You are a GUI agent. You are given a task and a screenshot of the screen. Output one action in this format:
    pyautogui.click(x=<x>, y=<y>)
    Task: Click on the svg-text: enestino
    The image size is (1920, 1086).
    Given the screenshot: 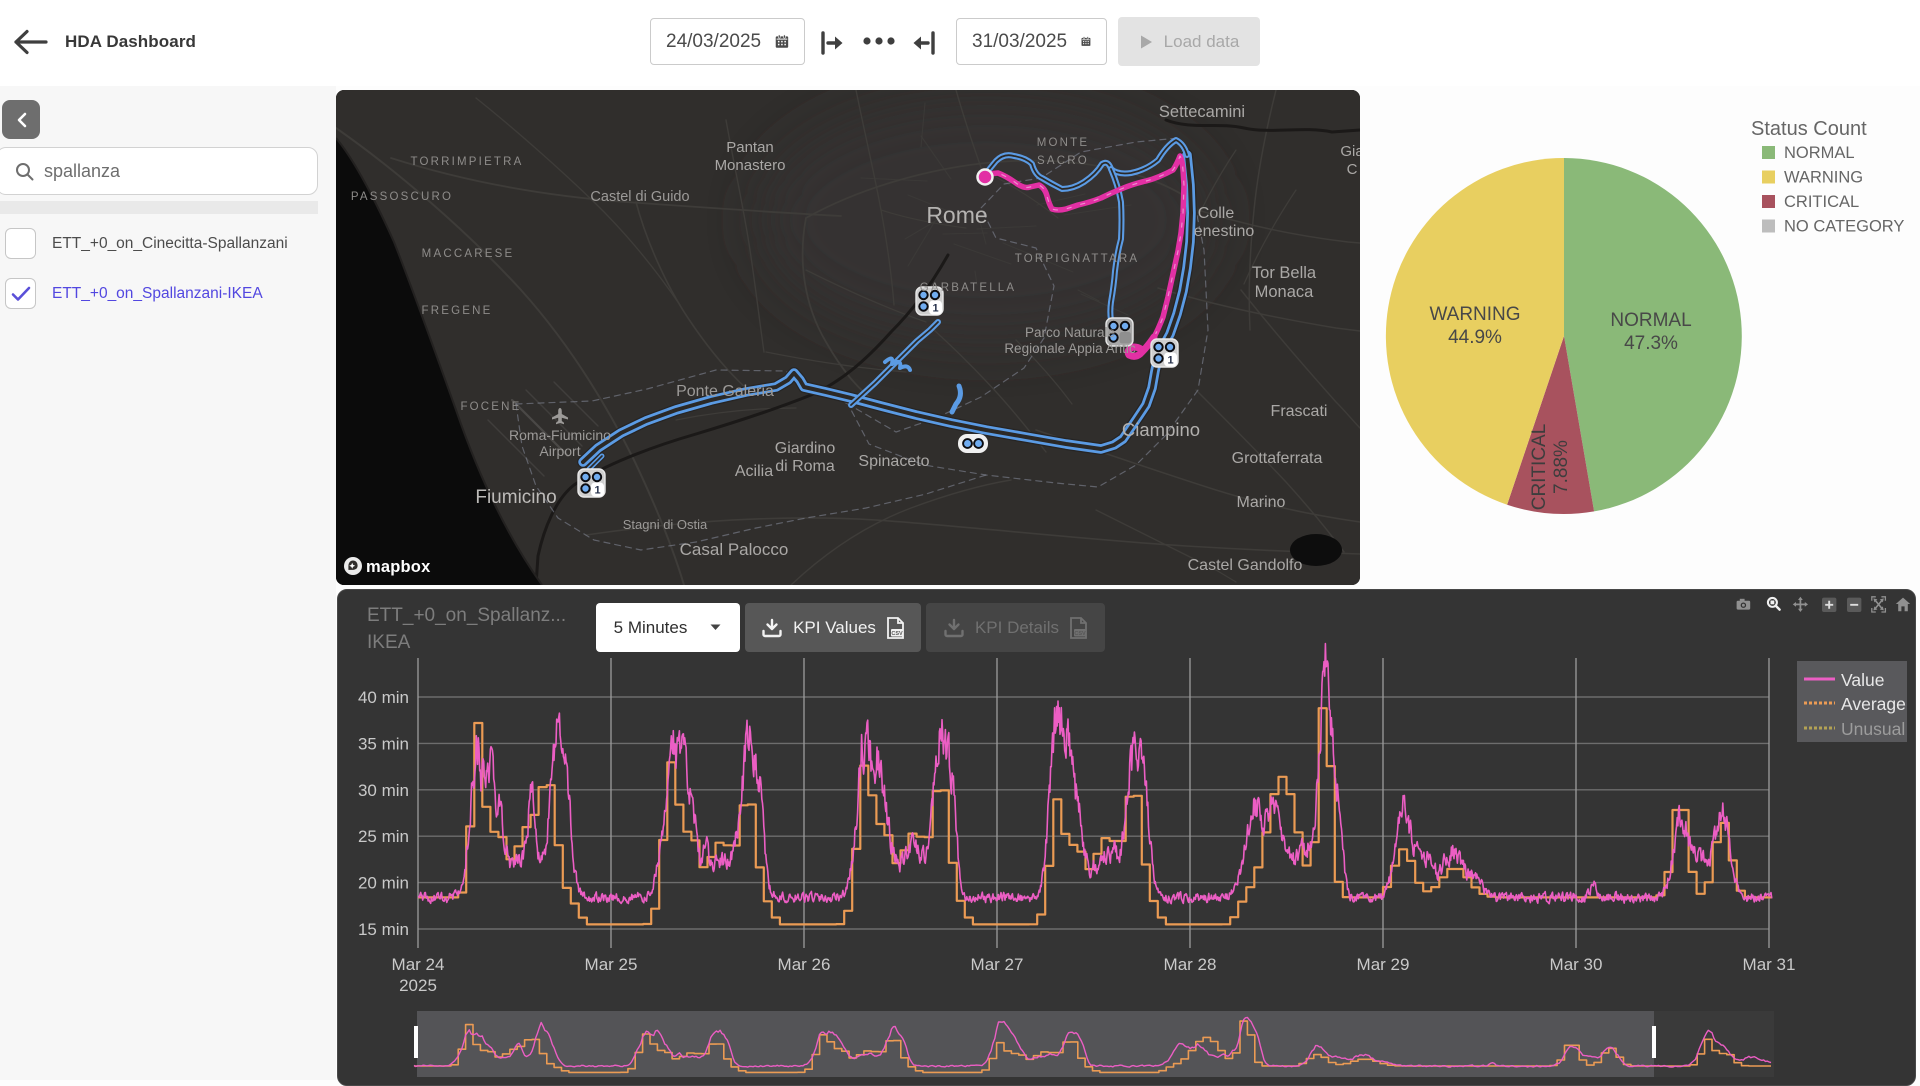 What is the action you would take?
    pyautogui.click(x=1224, y=231)
    